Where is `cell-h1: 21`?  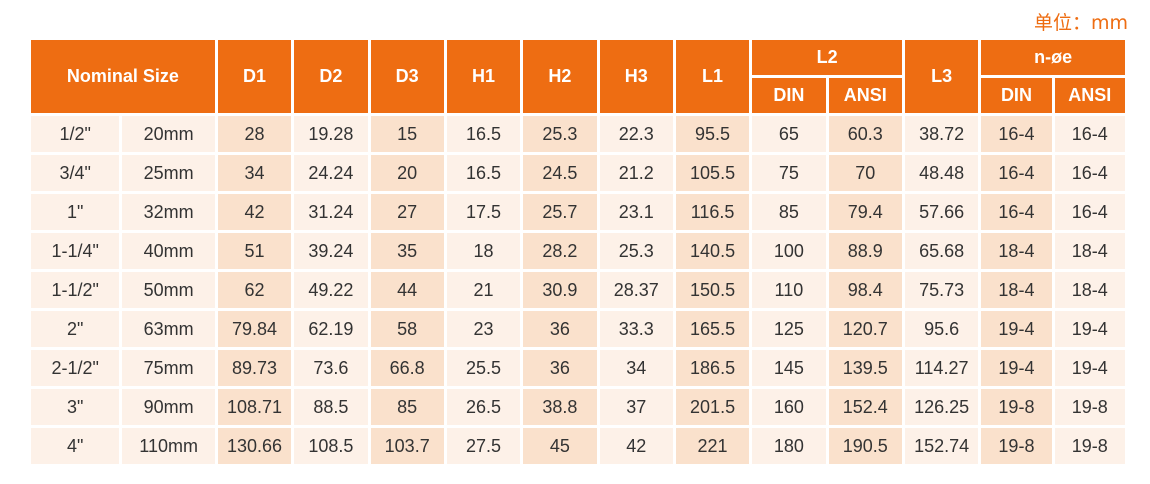 cell-h1: 21 is located at coordinates (483, 290).